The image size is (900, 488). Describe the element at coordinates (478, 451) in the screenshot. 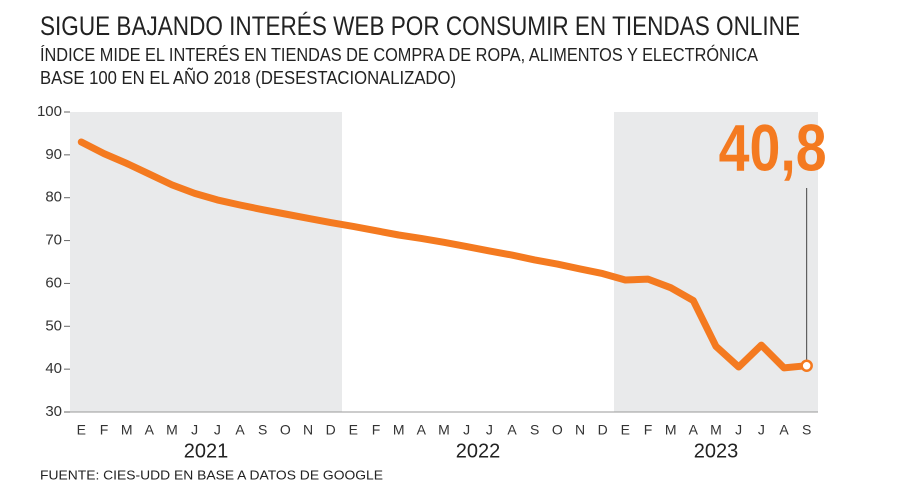

I see `year-label: 2022` at that location.